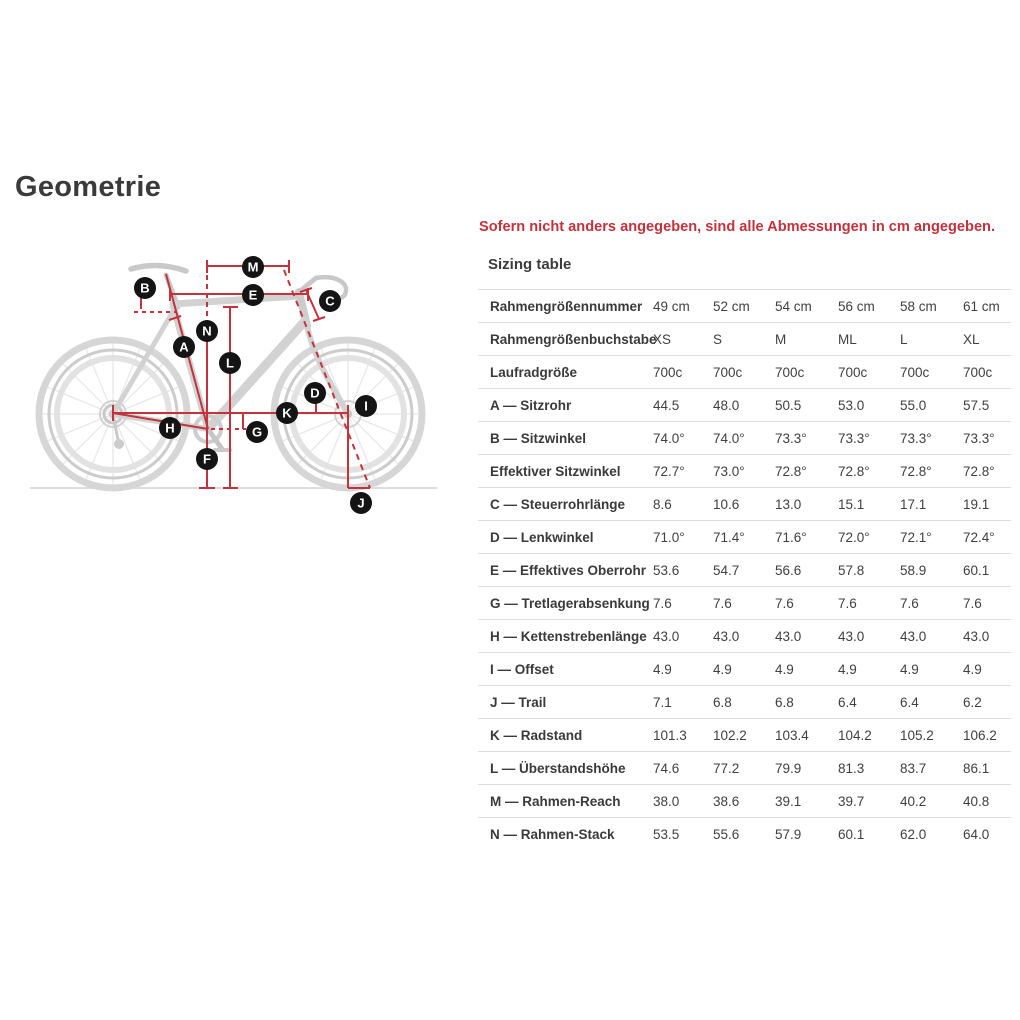 The image size is (1020, 1020). I want to click on row-value: 86.1, so click(976, 768).